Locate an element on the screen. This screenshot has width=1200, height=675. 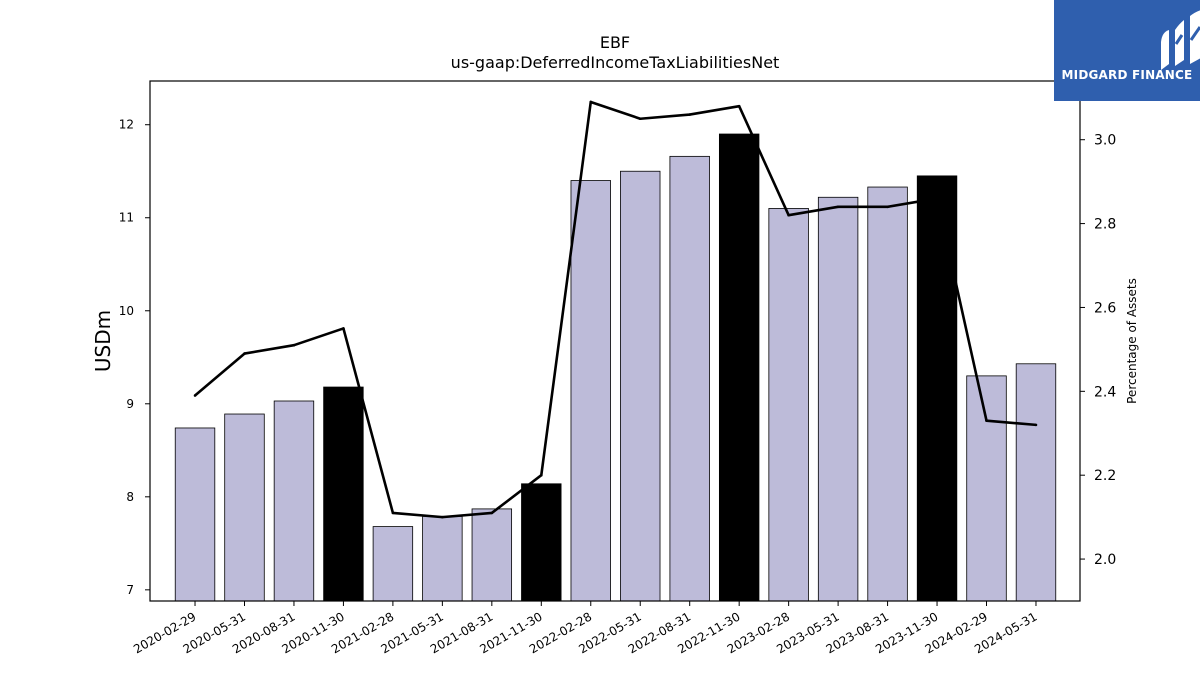
y-tick-label: 10 is located at coordinates (126, 311).